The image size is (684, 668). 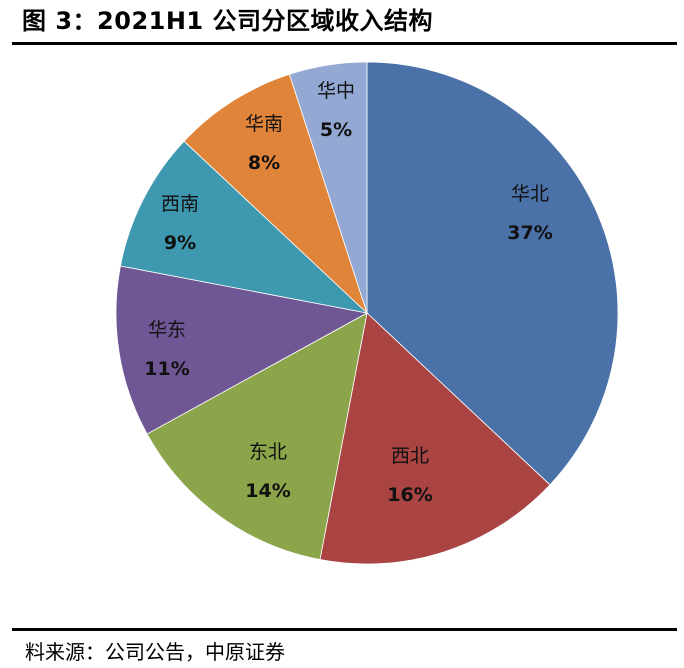 What do you see at coordinates (336, 91) in the screenshot?
I see `slice-label: 华中` at bounding box center [336, 91].